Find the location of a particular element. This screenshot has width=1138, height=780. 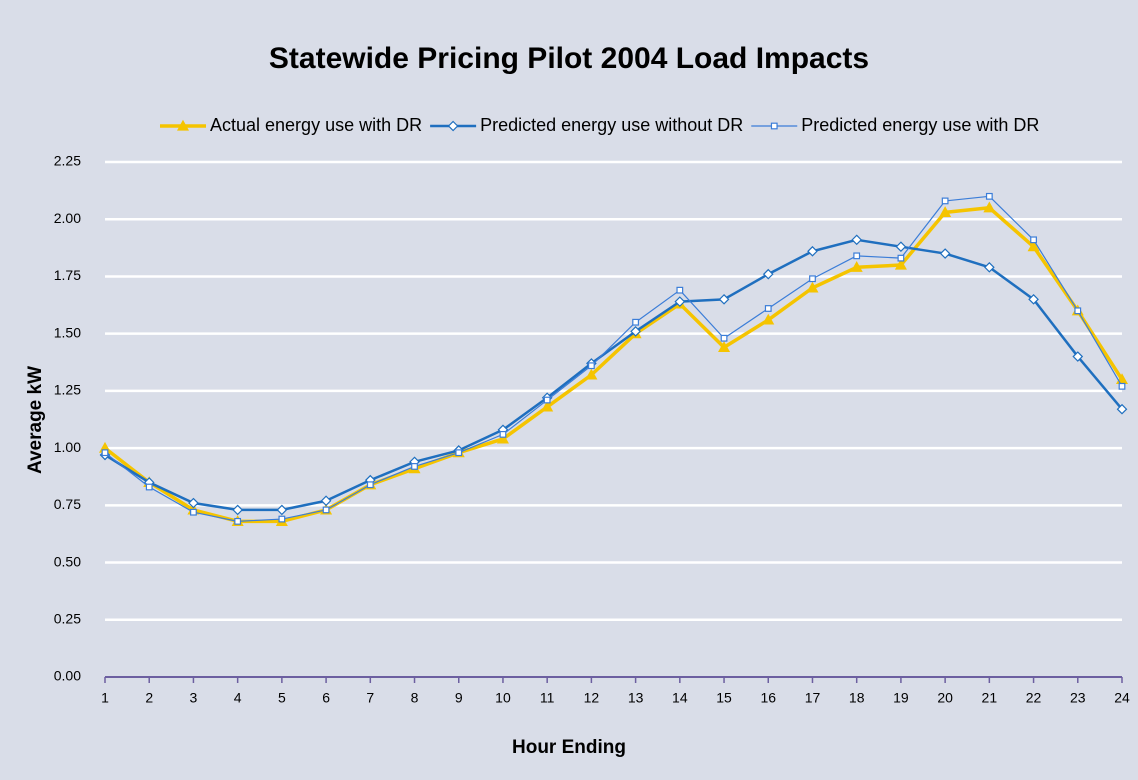

x-tick-label: 2 is located at coordinates (149, 698).